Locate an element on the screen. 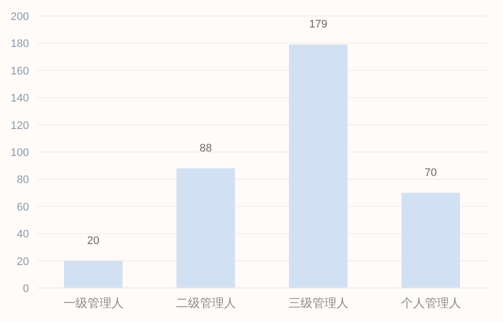 The width and height of the screenshot is (503, 322). x-tick-label: 二级管理人 is located at coordinates (206, 303).